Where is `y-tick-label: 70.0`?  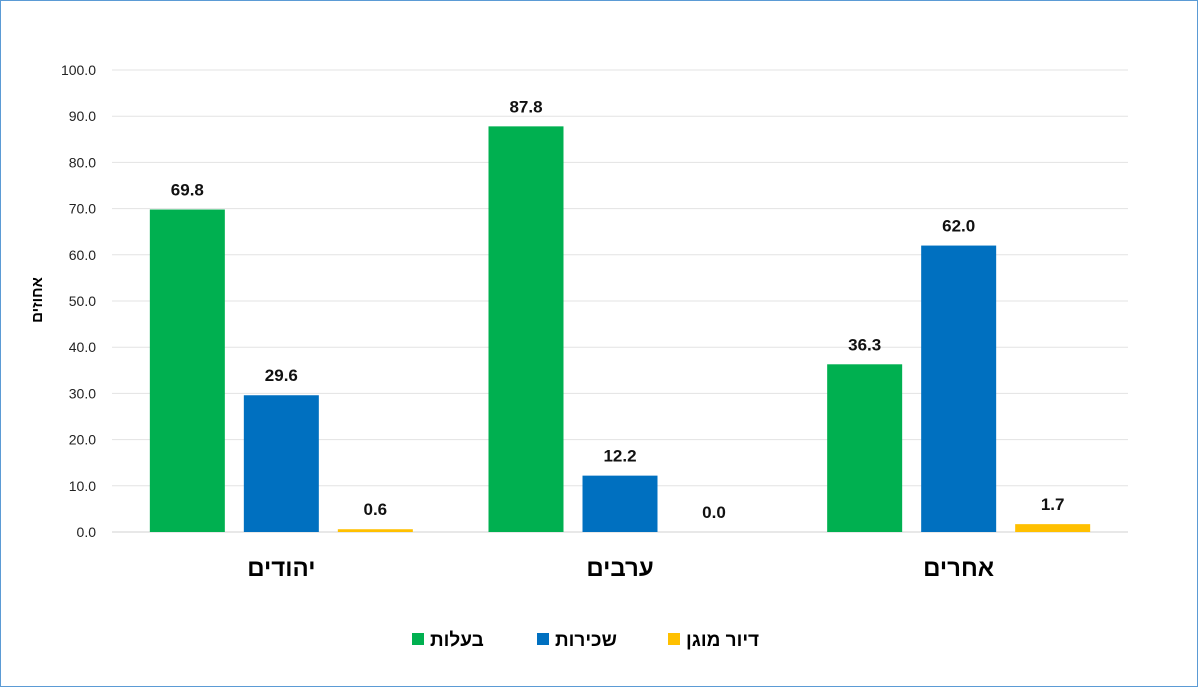 y-tick-label: 70.0 is located at coordinates (82, 209).